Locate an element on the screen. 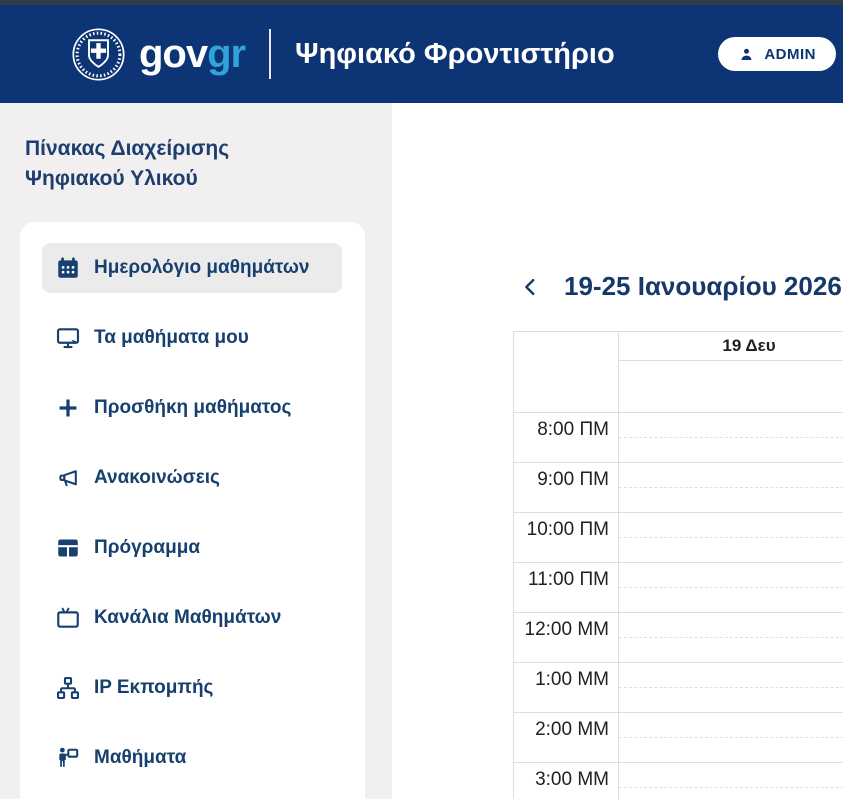 This screenshot has height=799, width=843. megaphone-icon is located at coordinates (68, 478).